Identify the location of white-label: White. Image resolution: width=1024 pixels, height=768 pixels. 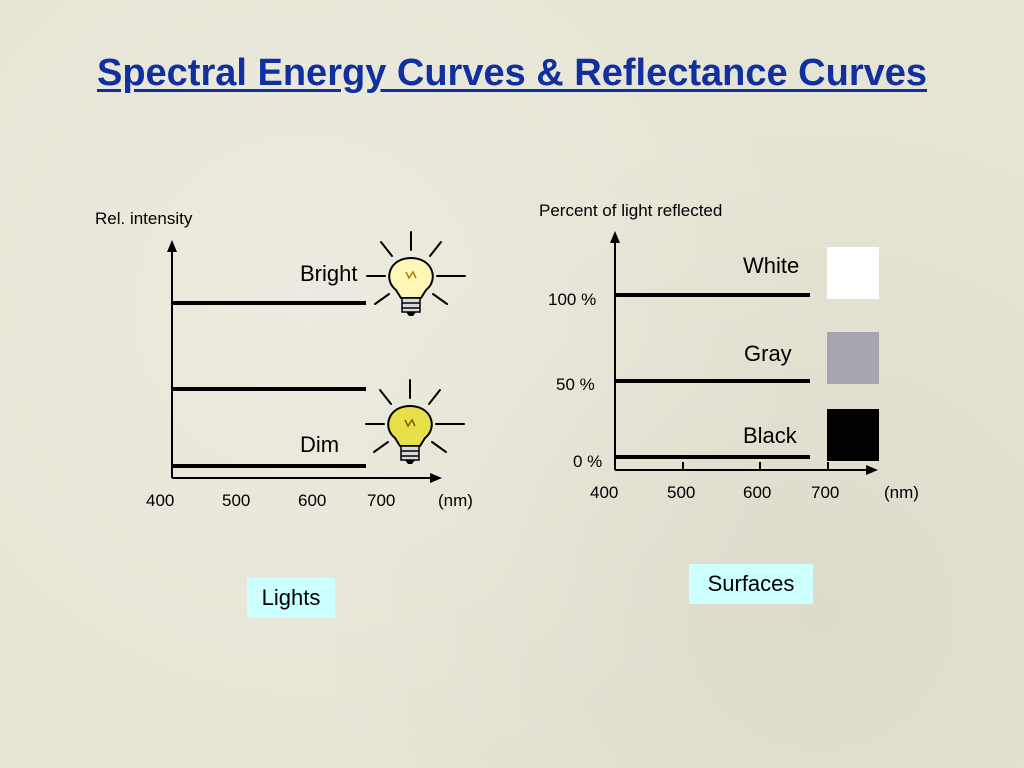
(771, 265).